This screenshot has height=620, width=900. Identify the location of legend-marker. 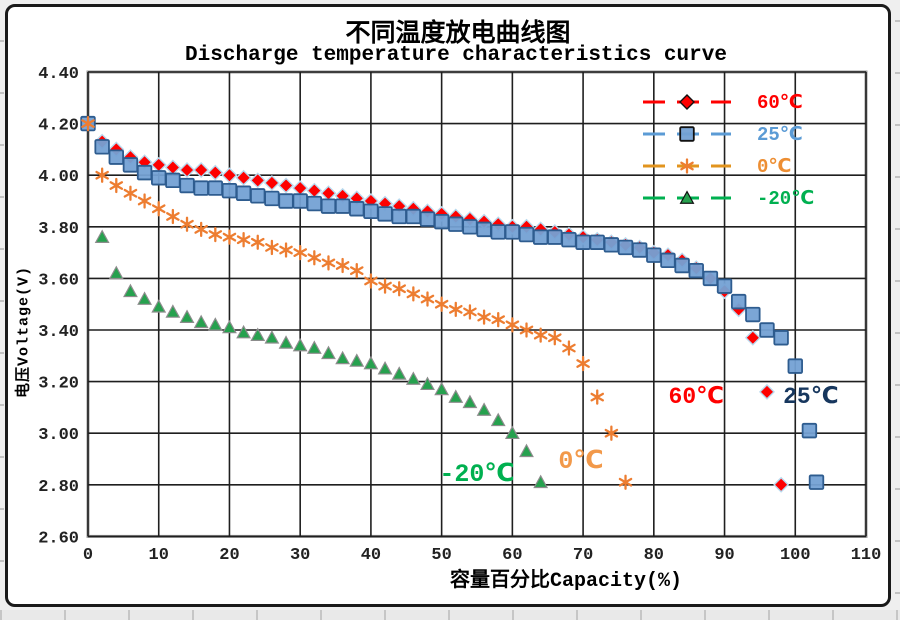
(687, 197).